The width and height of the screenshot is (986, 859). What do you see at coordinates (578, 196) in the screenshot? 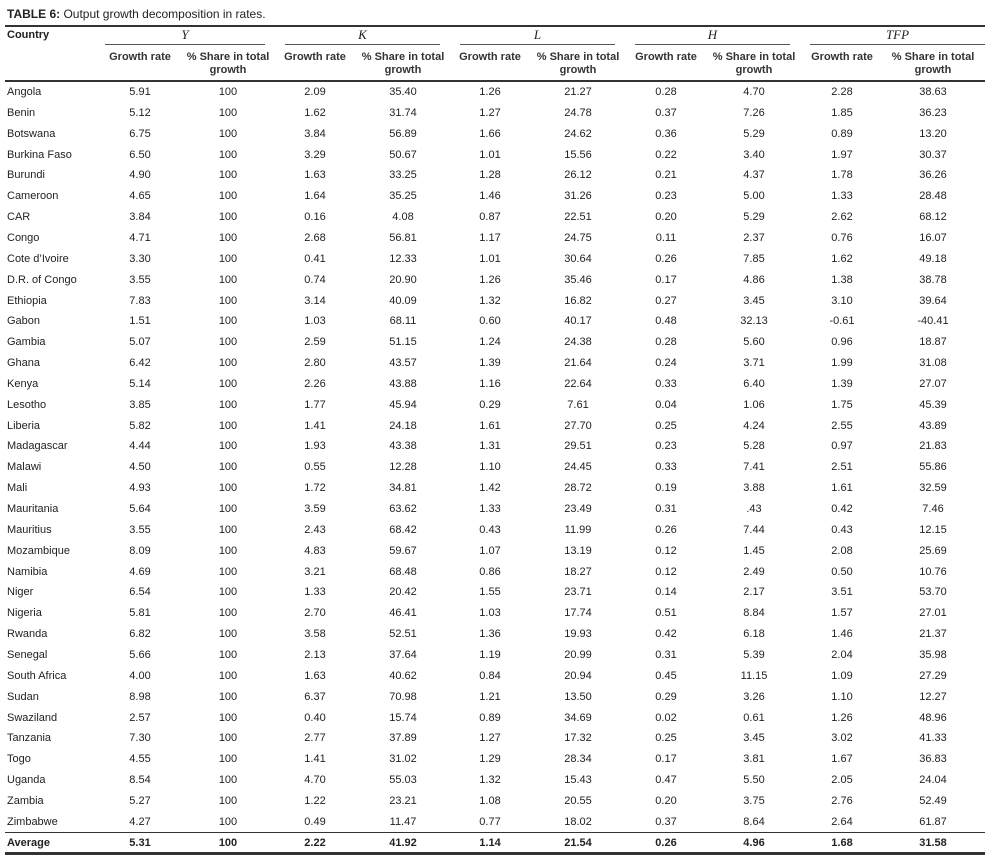
I see `cell: 31.26` at bounding box center [578, 196].